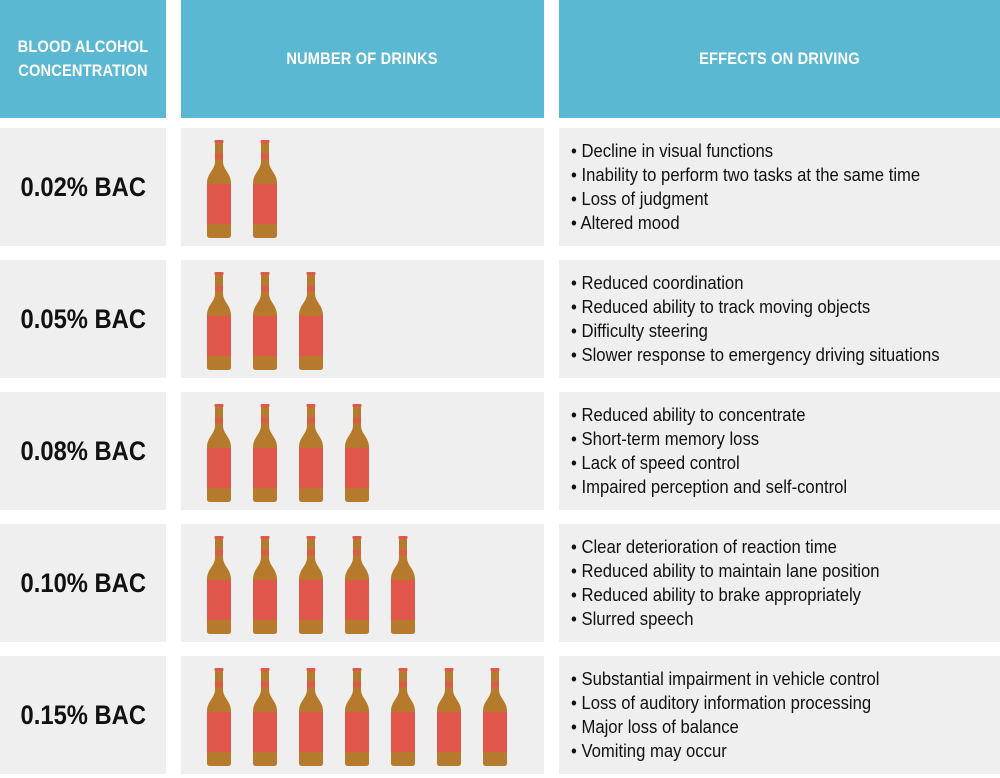 This screenshot has height=778, width=1000. I want to click on effect-text: Decline in visual functions, so click(677, 150).